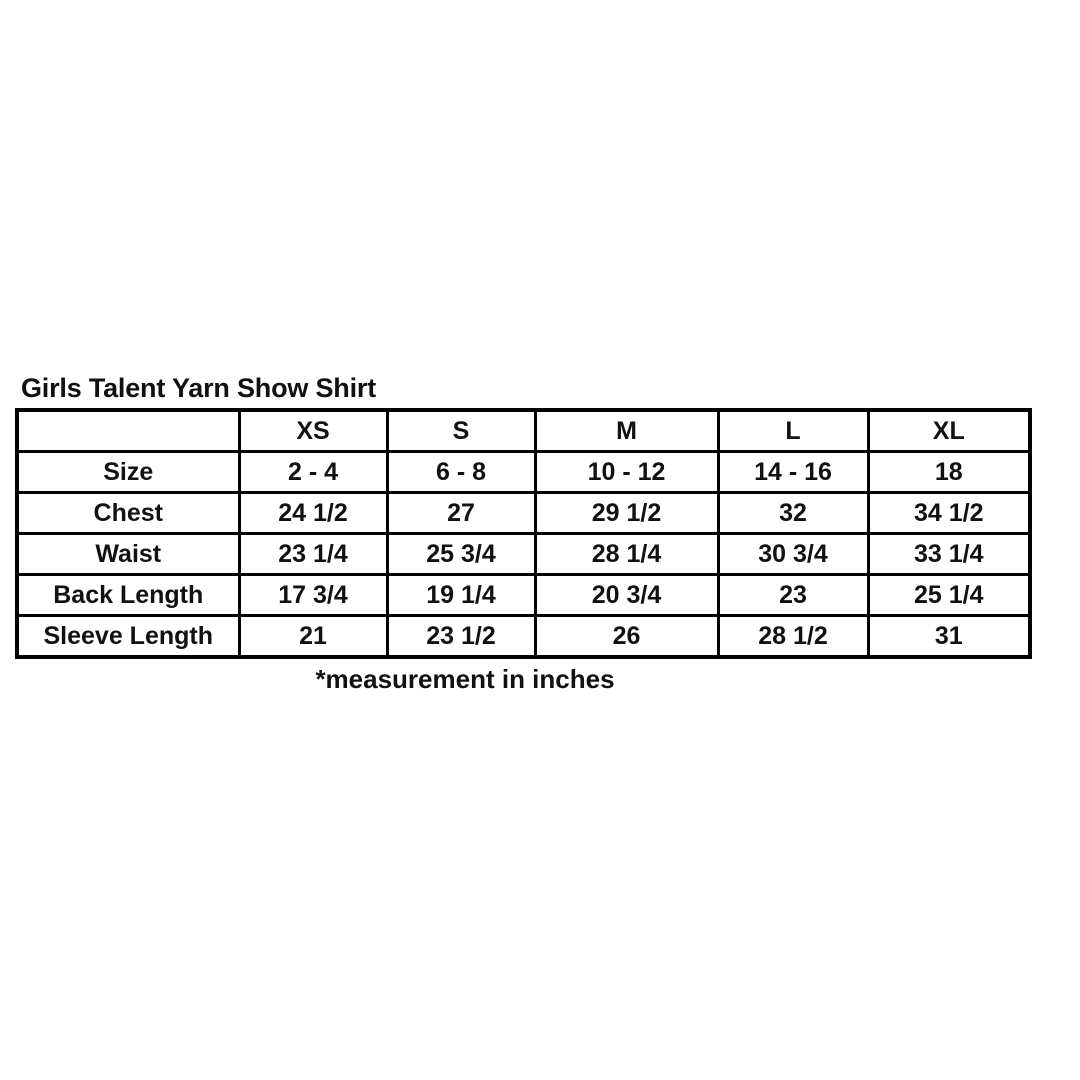  What do you see at coordinates (793, 472) in the screenshot?
I see `cell-size-l: 14 - 16` at bounding box center [793, 472].